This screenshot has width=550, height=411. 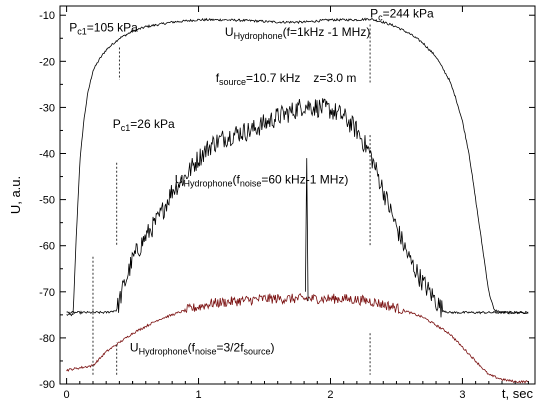 I want to click on x-tick-label: 3, so click(x=462, y=395).